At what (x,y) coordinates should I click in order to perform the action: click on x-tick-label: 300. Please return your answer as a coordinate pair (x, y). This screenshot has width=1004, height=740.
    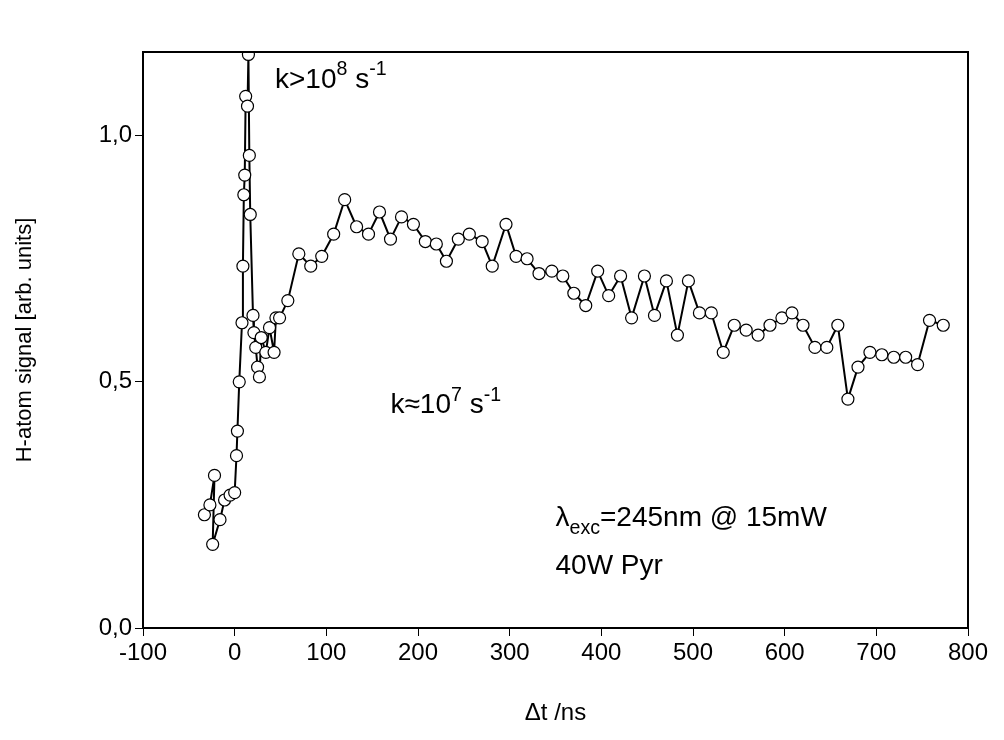
    Looking at the image, I should click on (509, 652).